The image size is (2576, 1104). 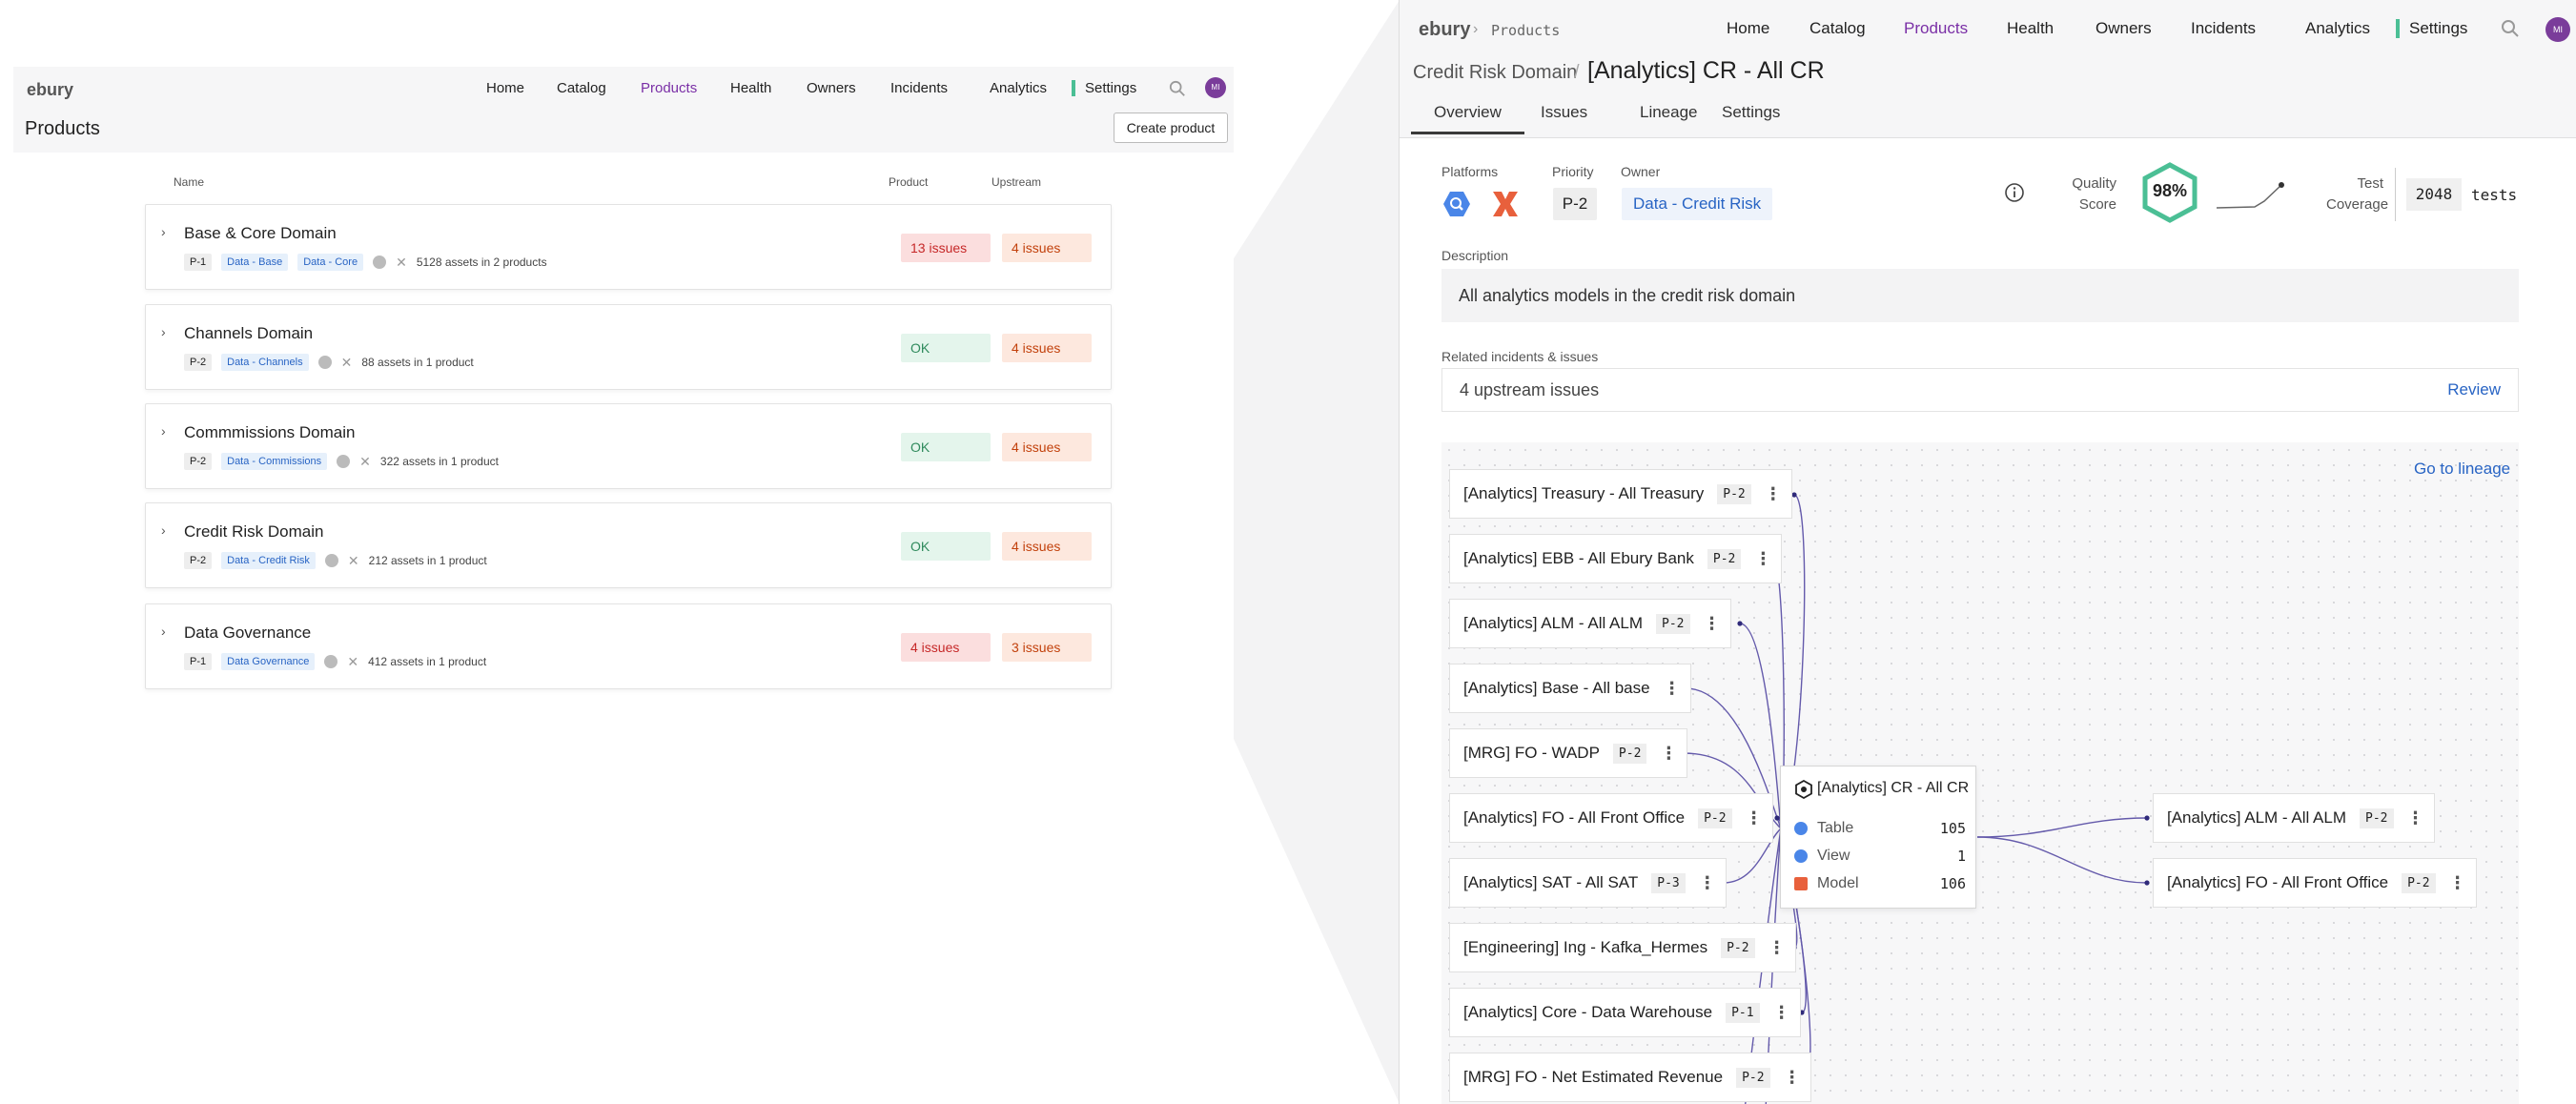 I want to click on product-hexagon-icon, so click(x=1804, y=789).